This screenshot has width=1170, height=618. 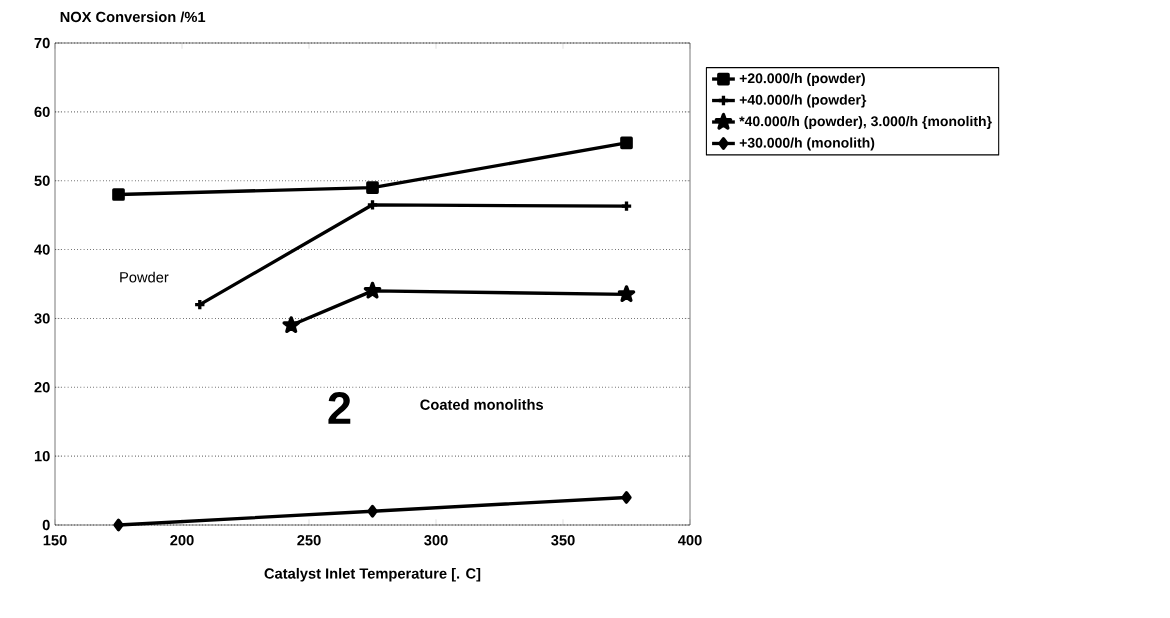 What do you see at coordinates (42, 249) in the screenshot?
I see `y-tick-label: 40` at bounding box center [42, 249].